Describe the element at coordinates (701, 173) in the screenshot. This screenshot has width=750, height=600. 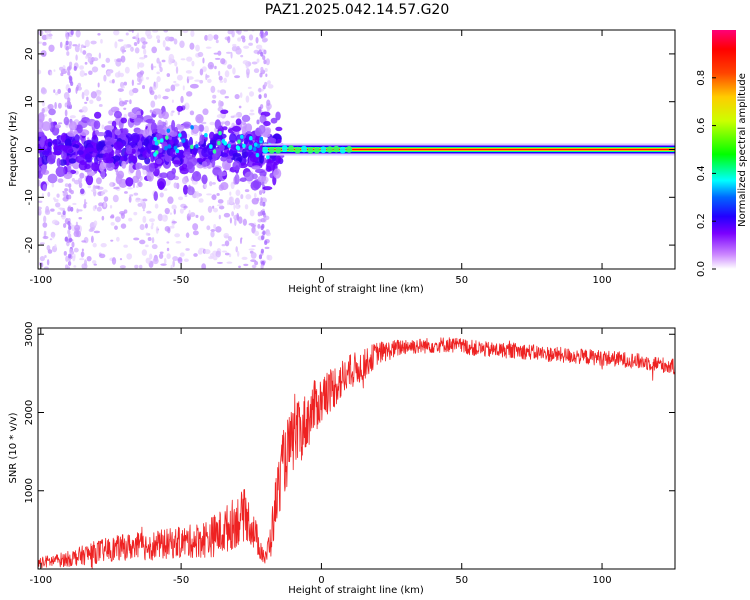
I see `colorbar-tick-label: 0.4` at that location.